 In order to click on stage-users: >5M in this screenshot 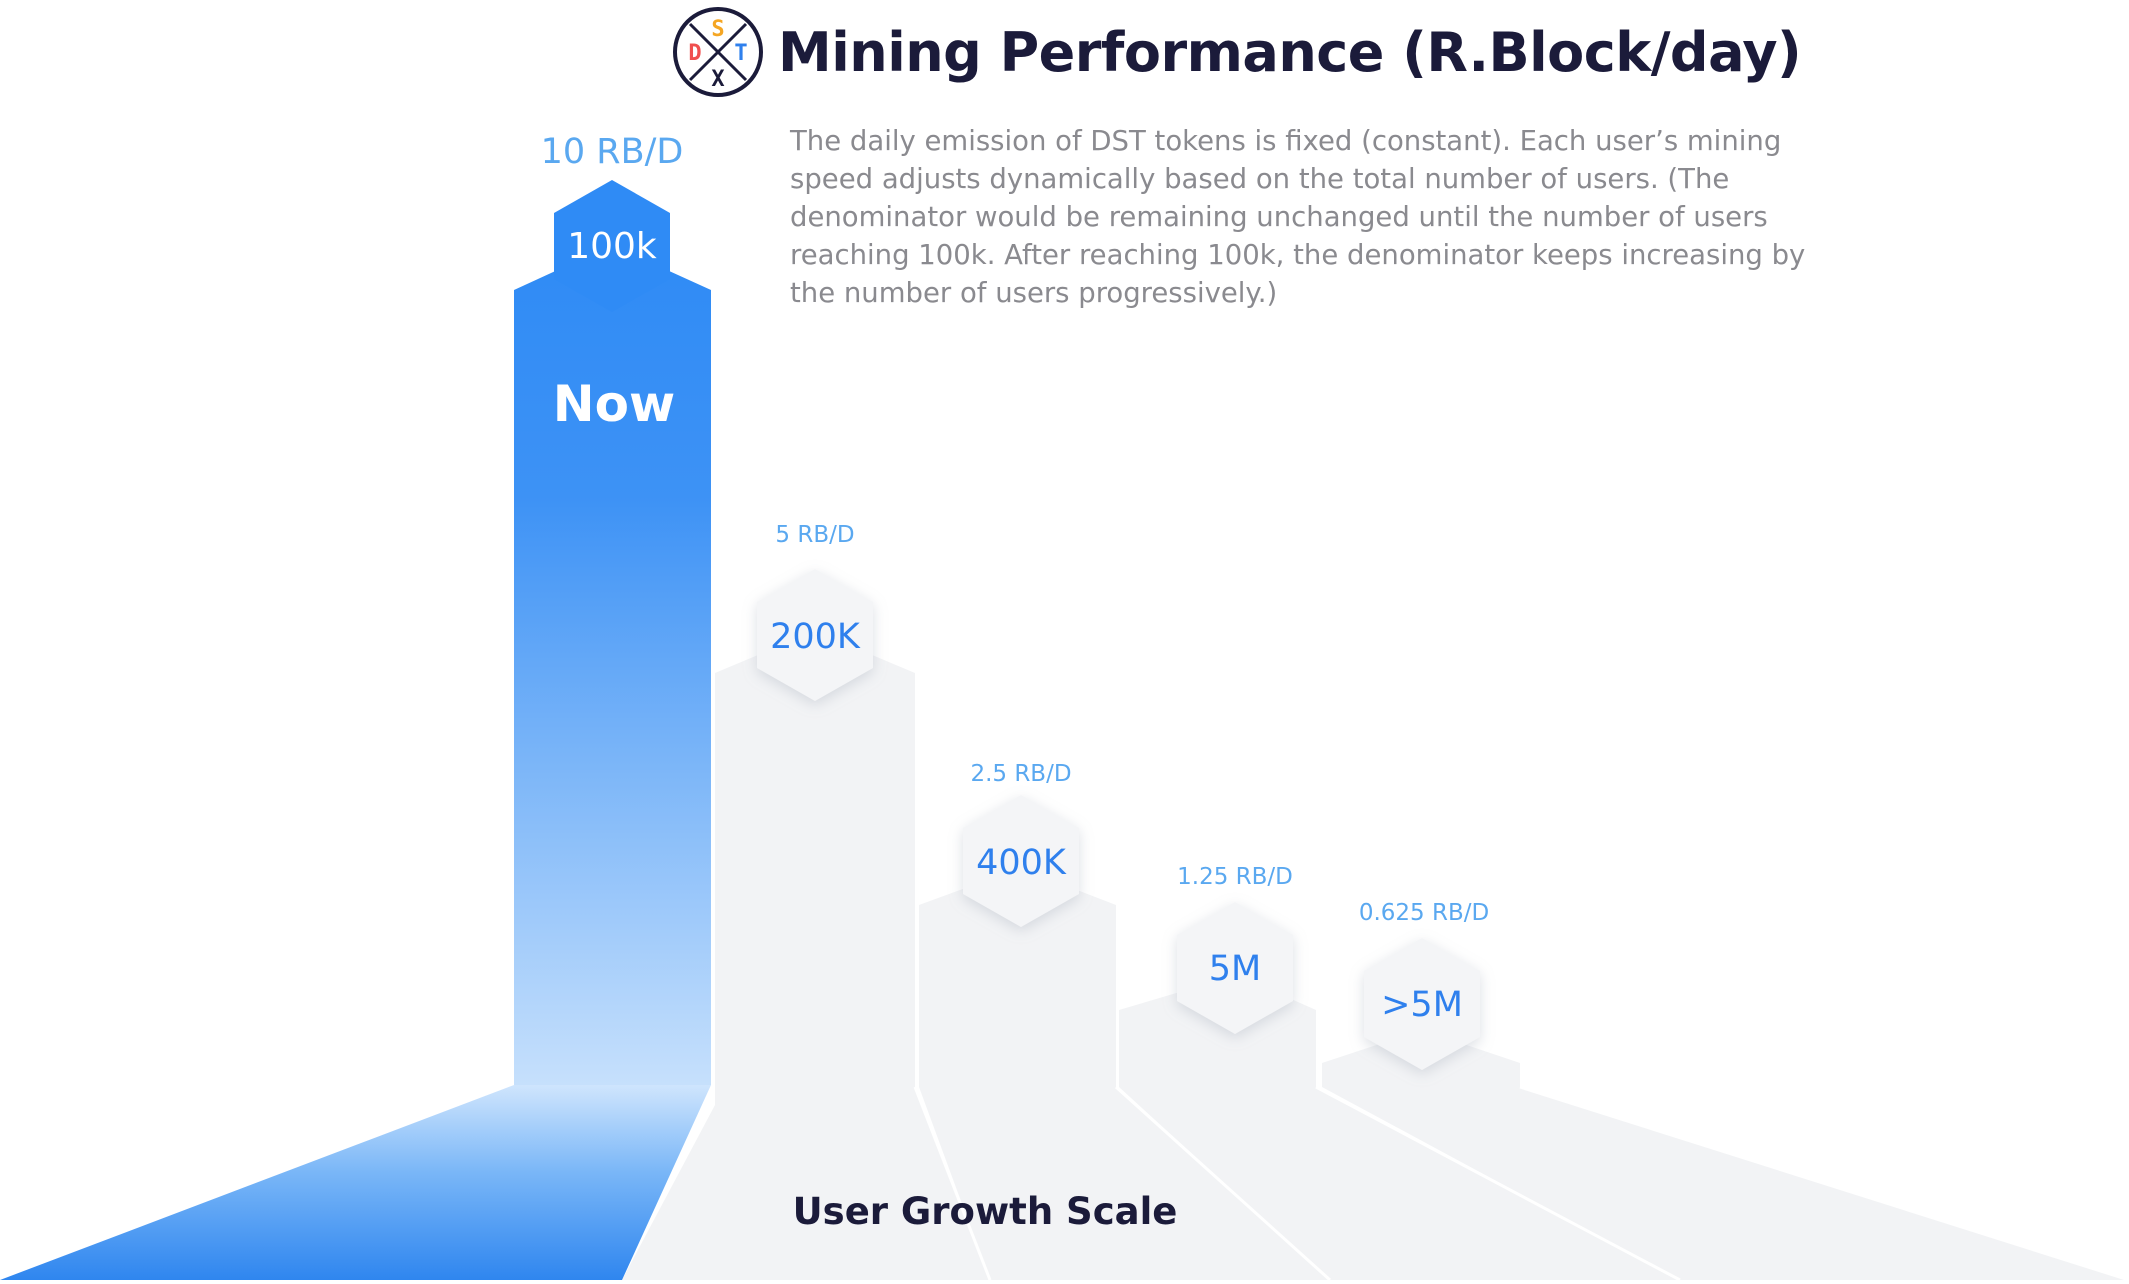, I will do `click(1422, 1005)`.